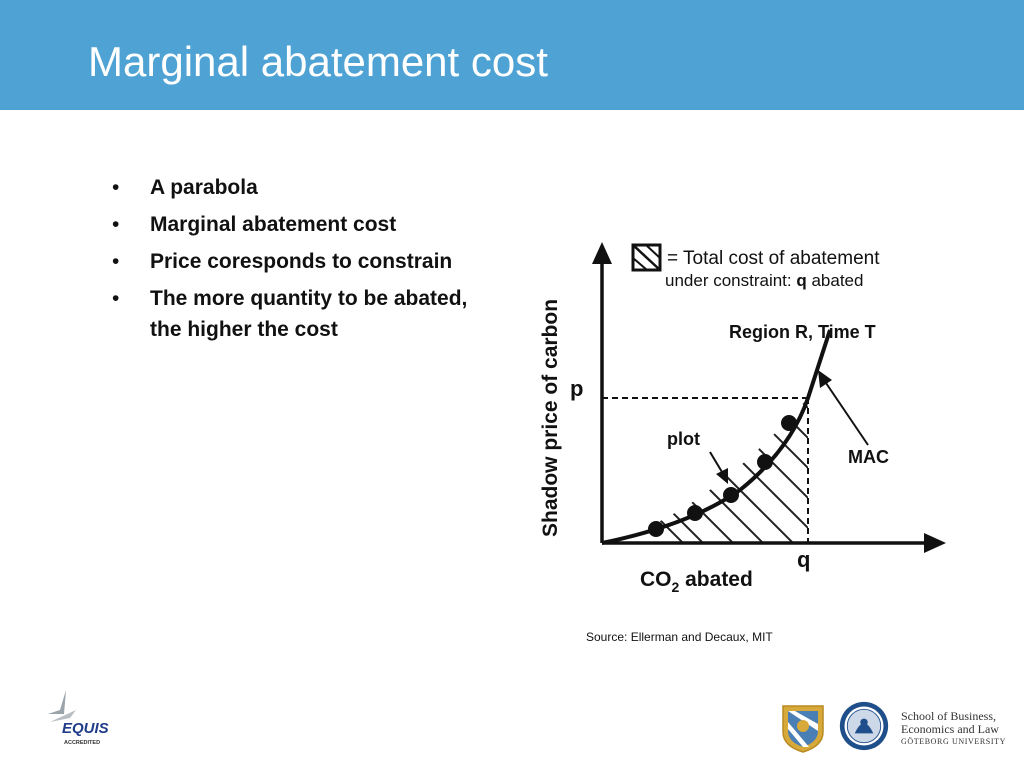 The width and height of the screenshot is (1024, 768). I want to click on x-axis-label: CO2 abated, so click(696, 581).